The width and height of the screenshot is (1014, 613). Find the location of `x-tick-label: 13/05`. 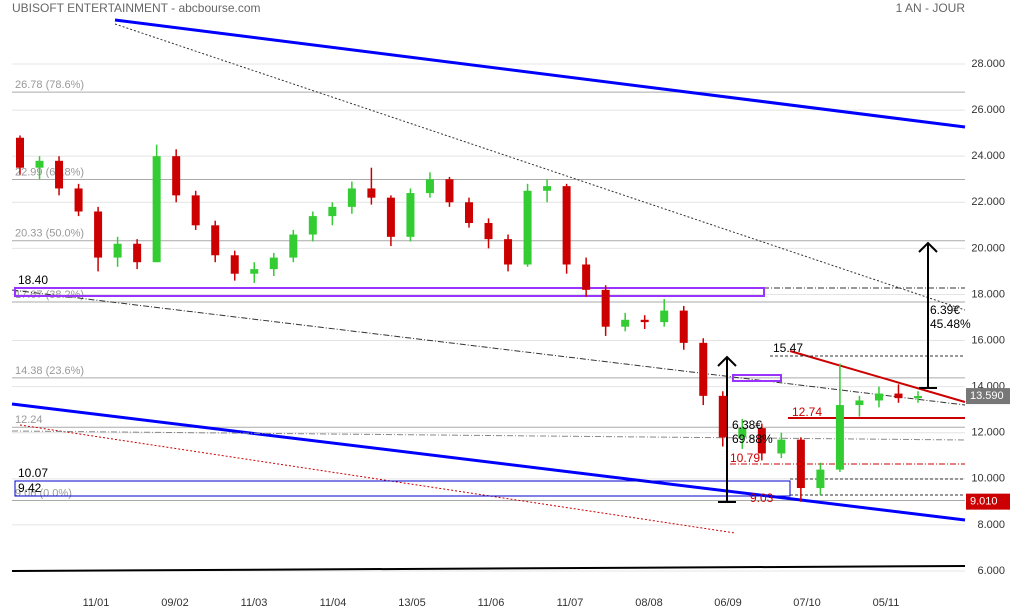

x-tick-label: 13/05 is located at coordinates (412, 603).